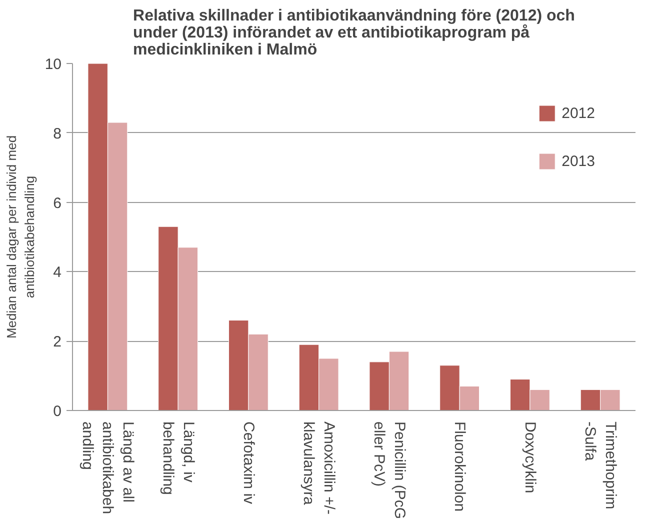 The width and height of the screenshot is (660, 522). What do you see at coordinates (578, 161) in the screenshot?
I see `legend-label: 2013` at bounding box center [578, 161].